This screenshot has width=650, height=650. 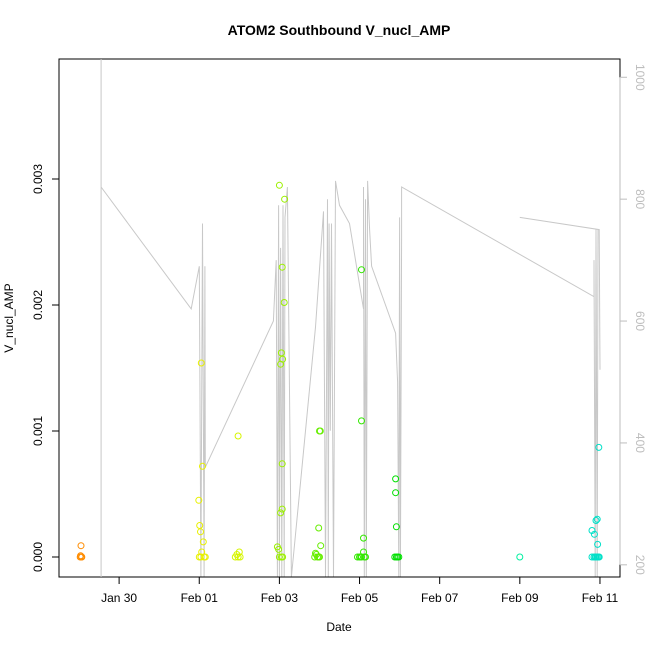 What do you see at coordinates (339, 627) in the screenshot?
I see `x-axis-label: Date` at bounding box center [339, 627].